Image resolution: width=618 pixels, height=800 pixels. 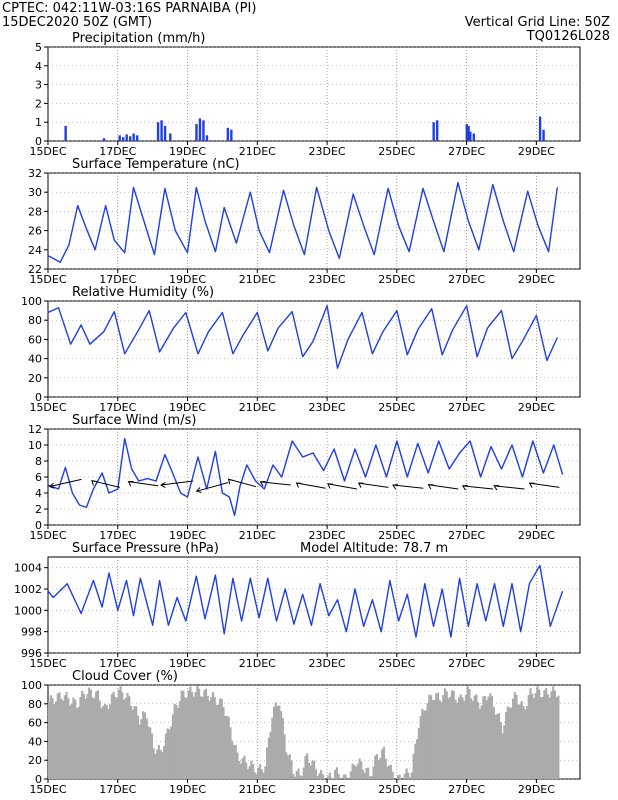 What do you see at coordinates (466, 789) in the screenshot?
I see `cloud-xtick-label: 27DEC` at bounding box center [466, 789].